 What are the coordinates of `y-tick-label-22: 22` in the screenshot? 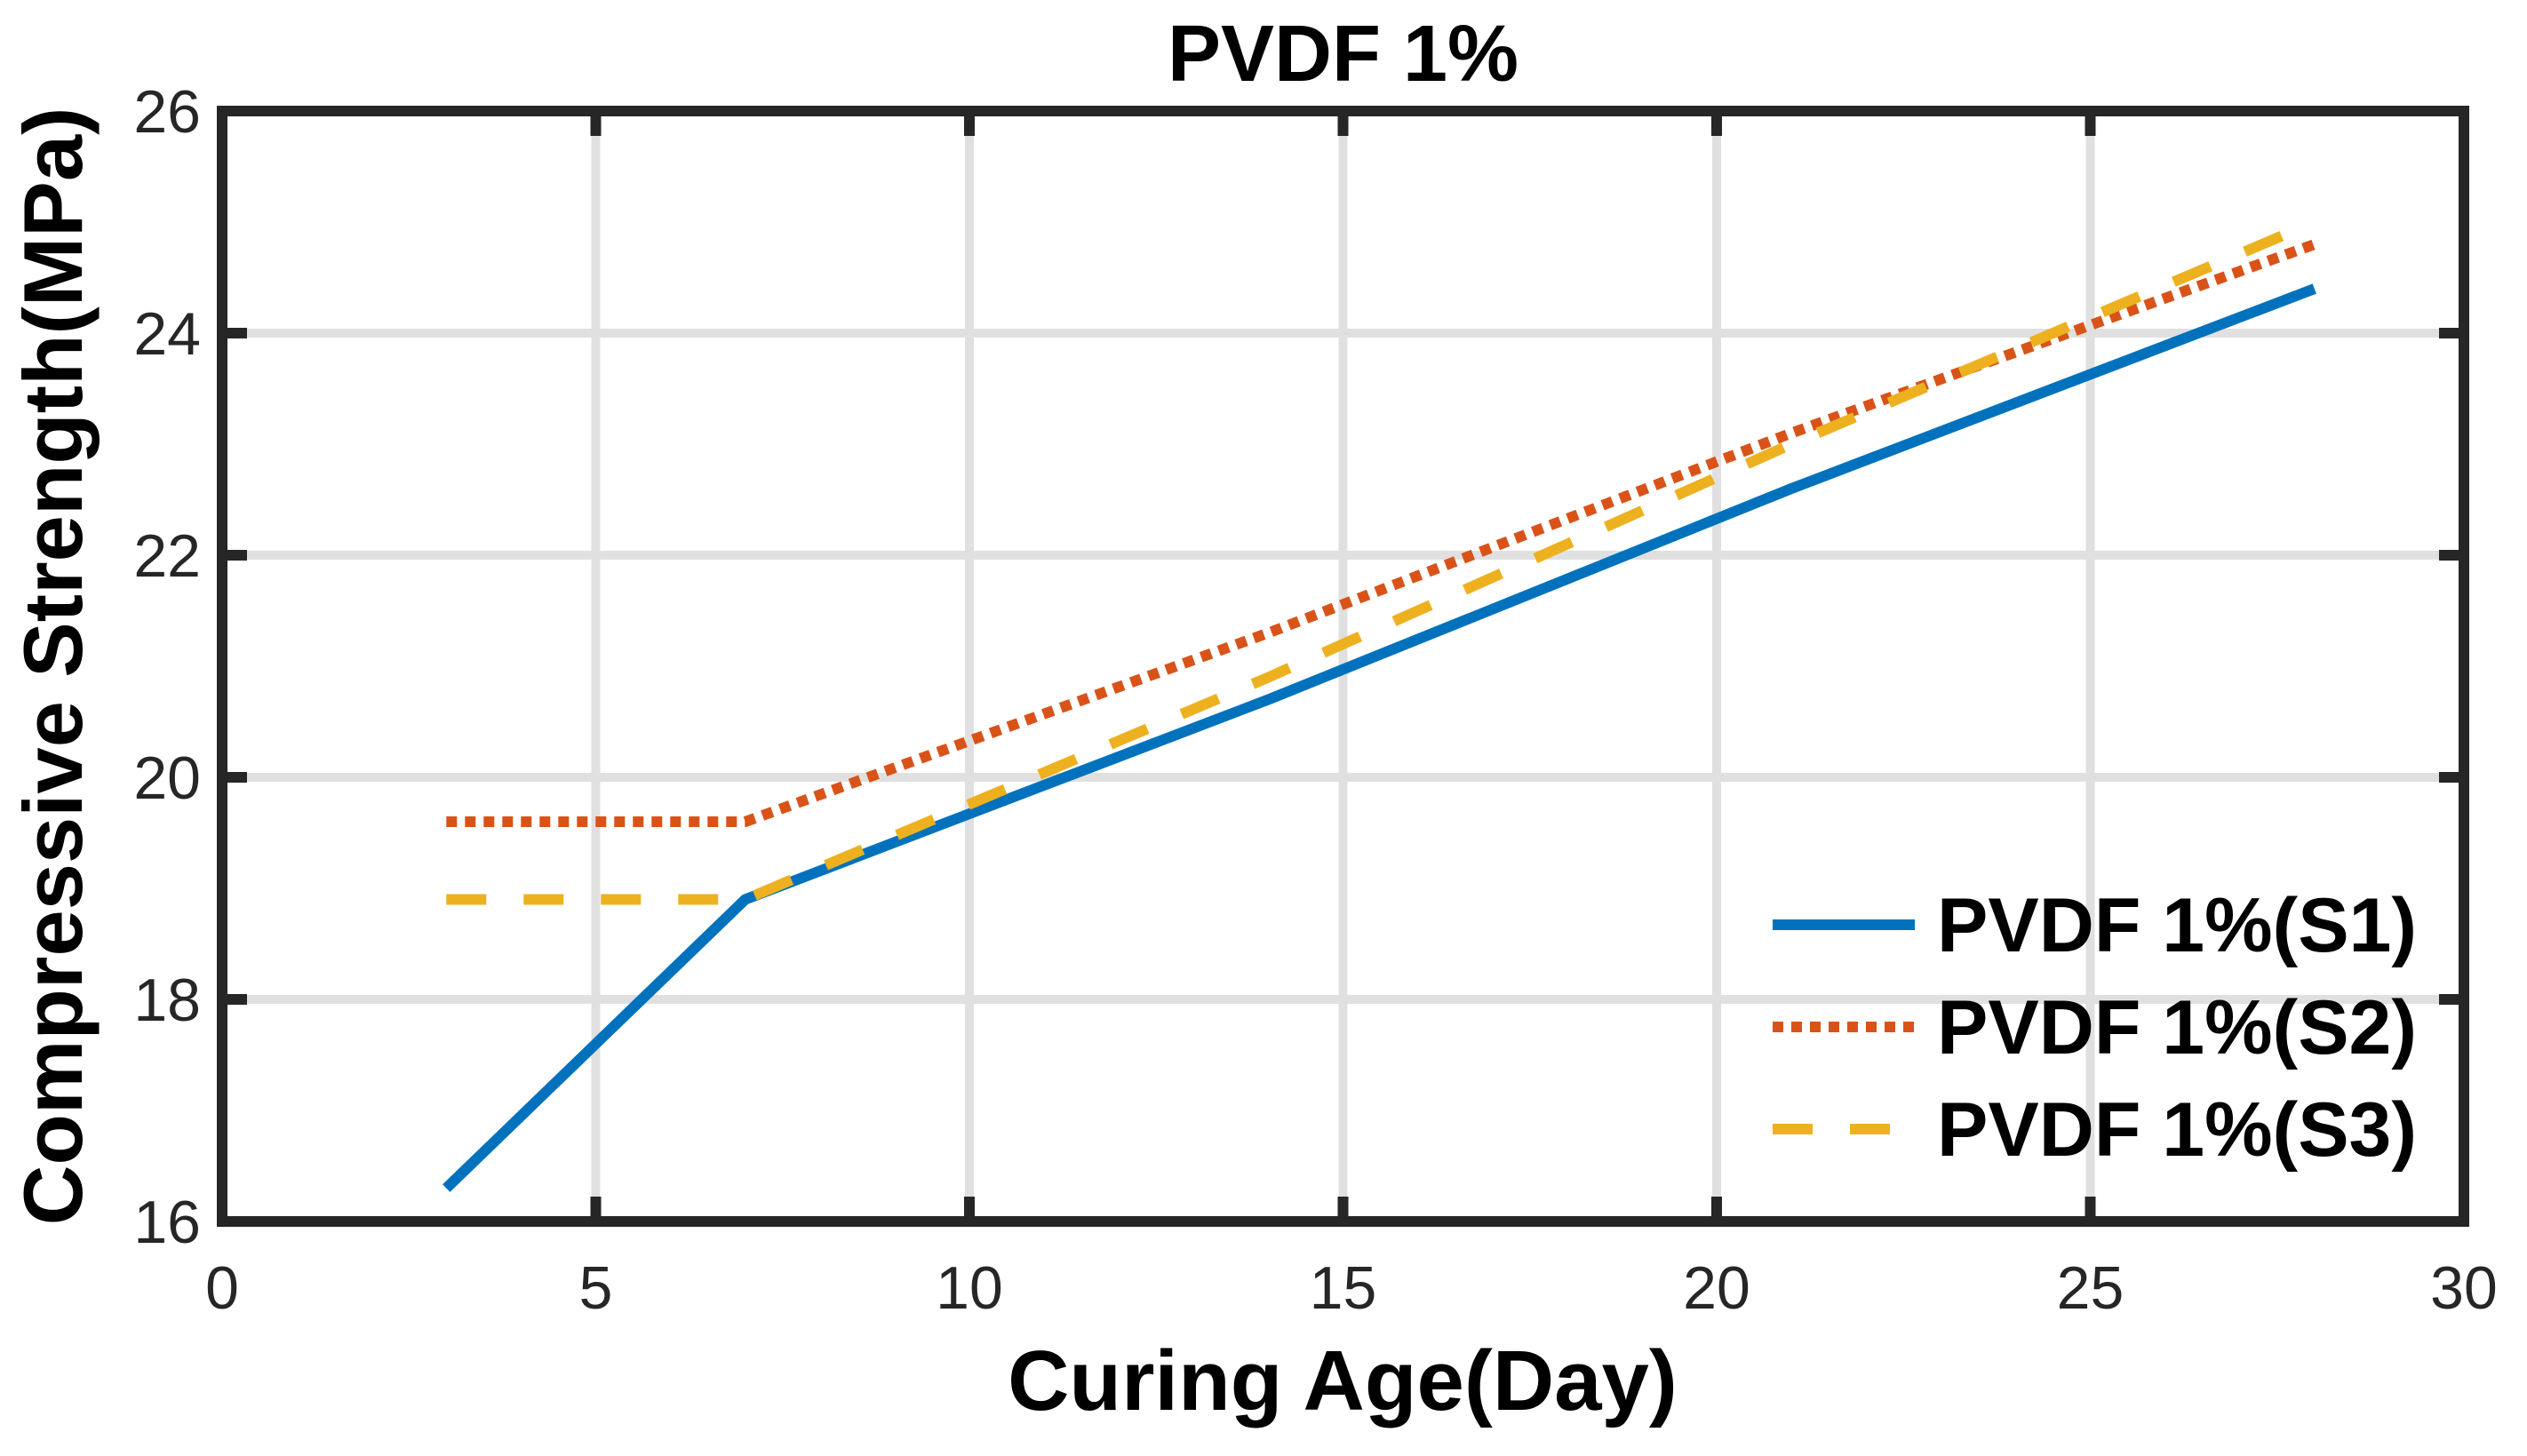 It's located at (167, 556).